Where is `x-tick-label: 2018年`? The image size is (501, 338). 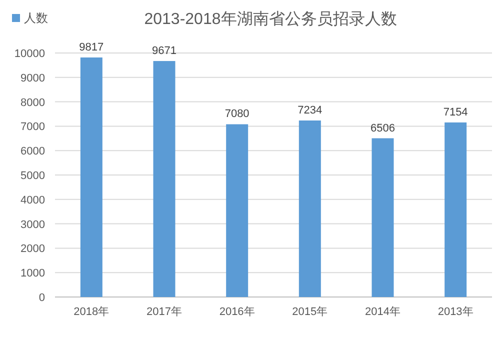 x-tick-label: 2018年 is located at coordinates (92, 312).